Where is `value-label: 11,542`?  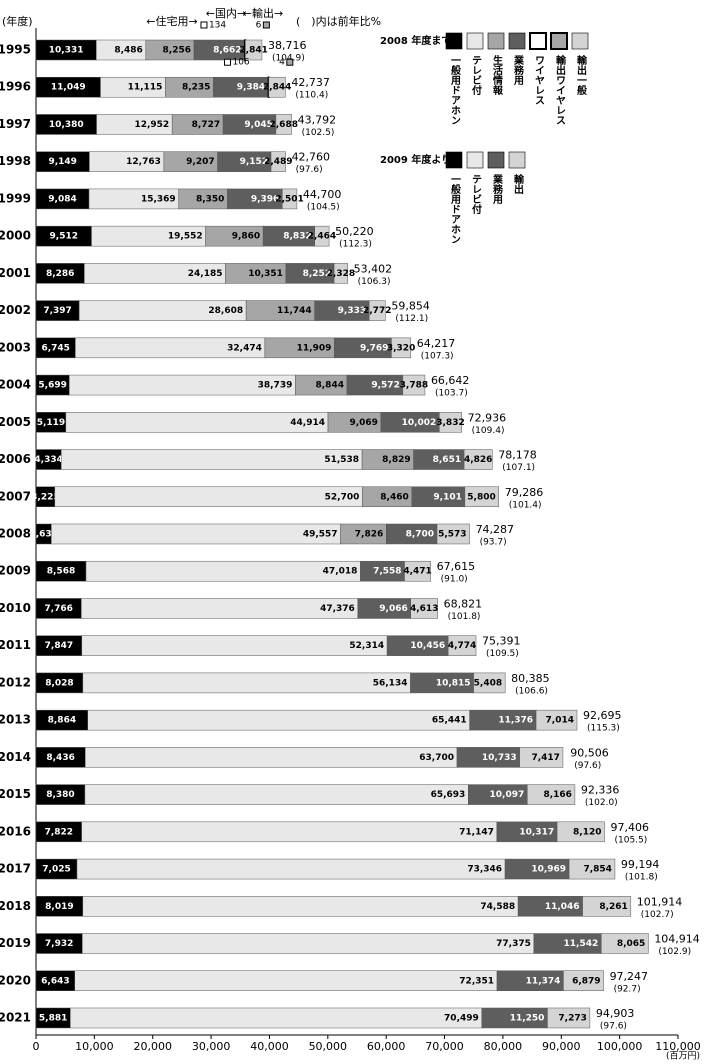 value-label: 11,542 is located at coordinates (581, 944).